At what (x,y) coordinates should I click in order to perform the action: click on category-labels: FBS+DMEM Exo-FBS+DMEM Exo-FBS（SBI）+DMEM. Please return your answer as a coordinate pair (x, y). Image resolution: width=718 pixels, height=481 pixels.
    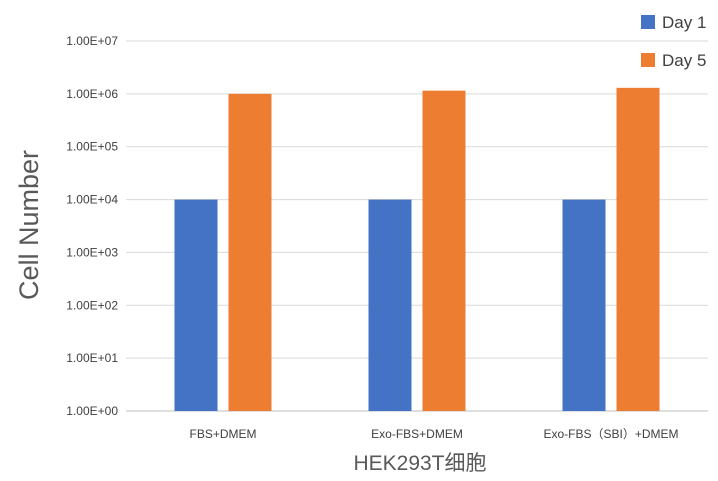
    Looking at the image, I should click on (433, 434).